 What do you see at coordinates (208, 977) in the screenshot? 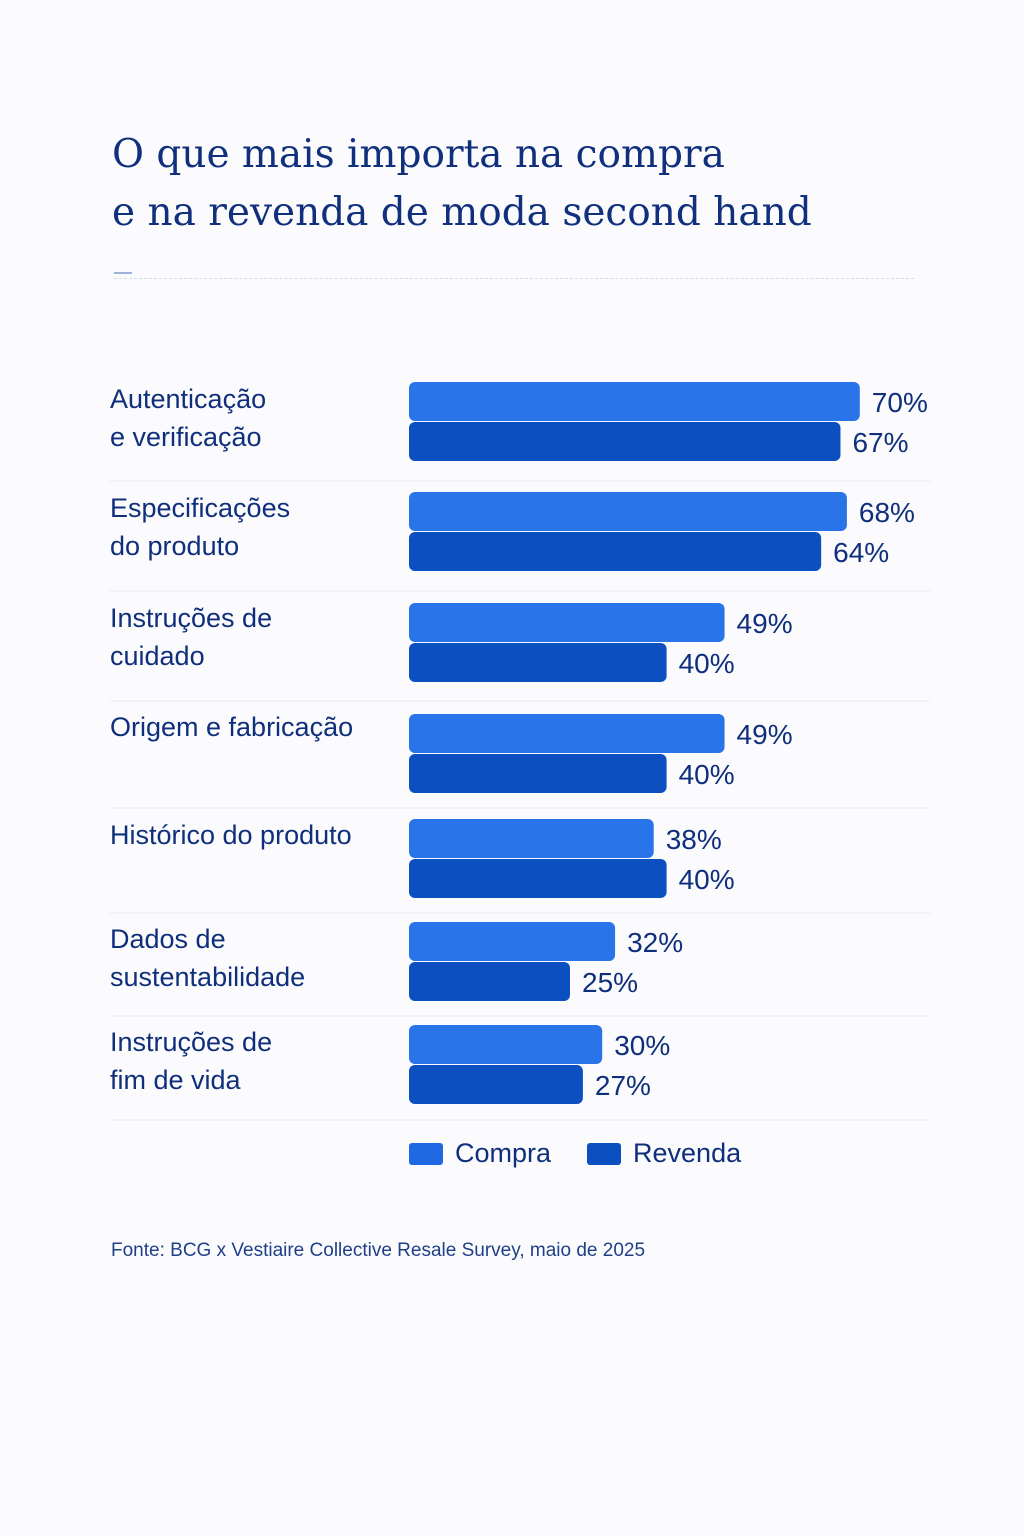
I see `category-label-6-line-2: sustentabilidade` at bounding box center [208, 977].